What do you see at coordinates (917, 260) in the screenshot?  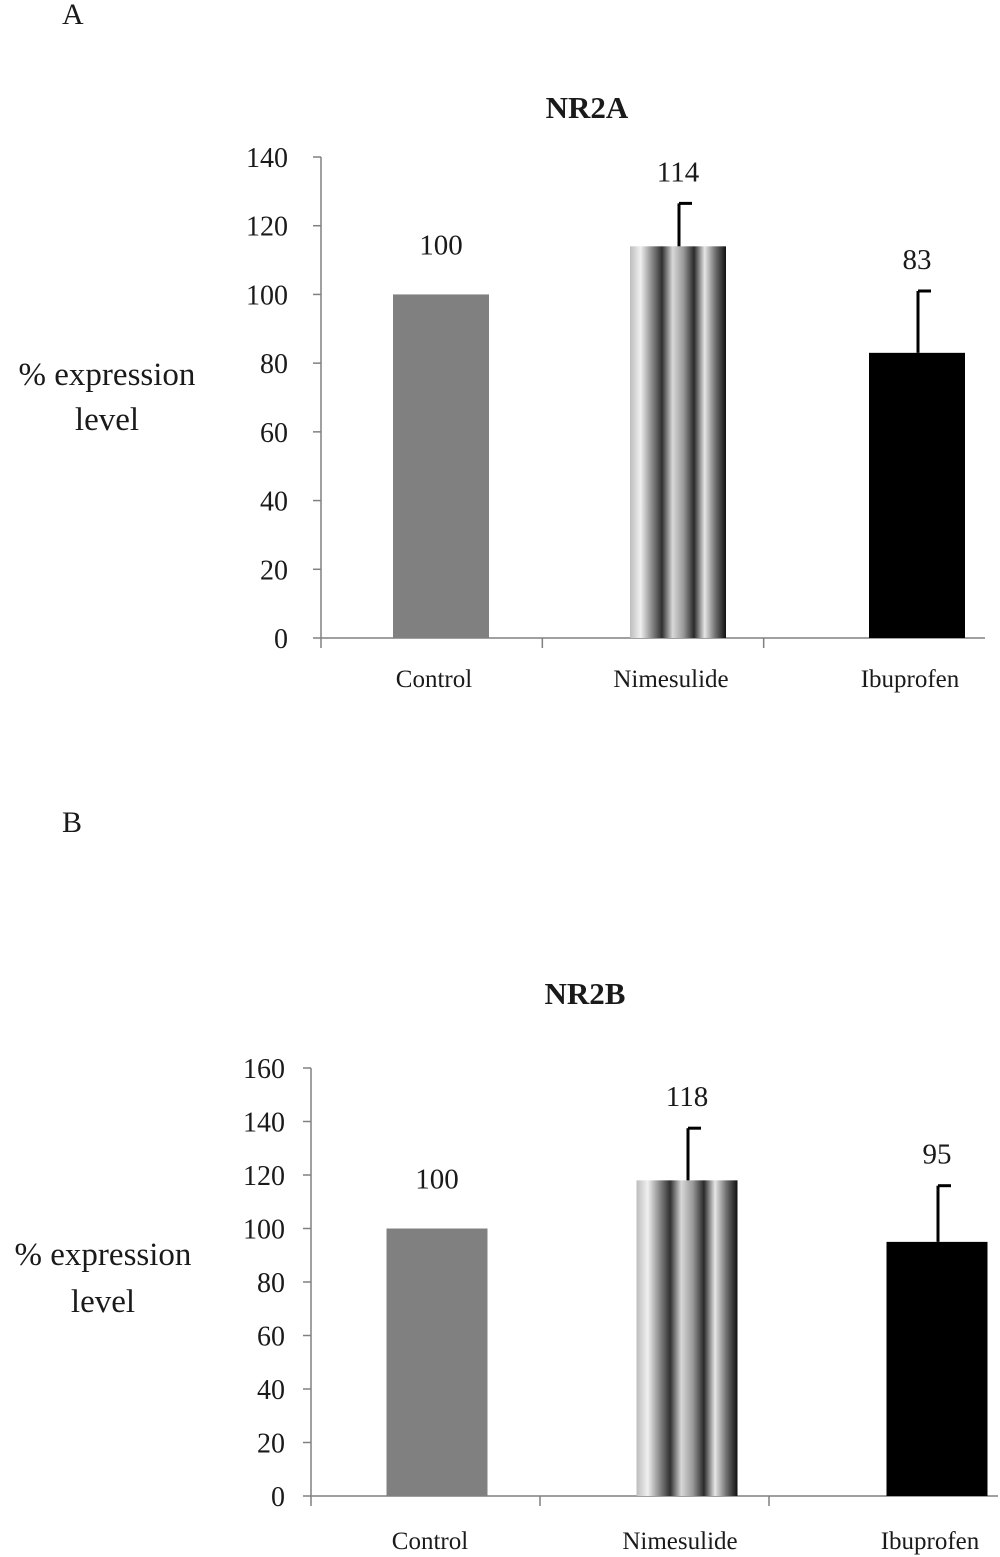 I see `data-label: 83` at bounding box center [917, 260].